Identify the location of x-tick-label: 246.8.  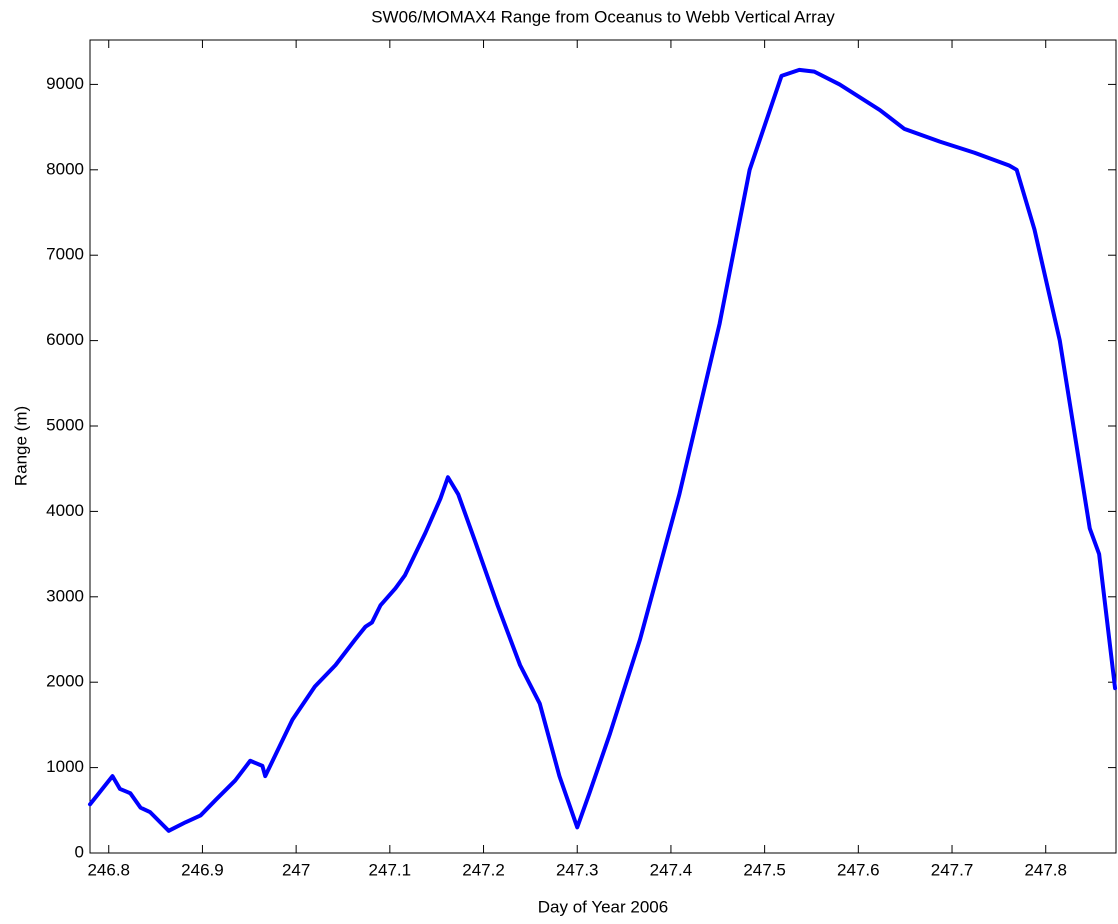
(108, 869).